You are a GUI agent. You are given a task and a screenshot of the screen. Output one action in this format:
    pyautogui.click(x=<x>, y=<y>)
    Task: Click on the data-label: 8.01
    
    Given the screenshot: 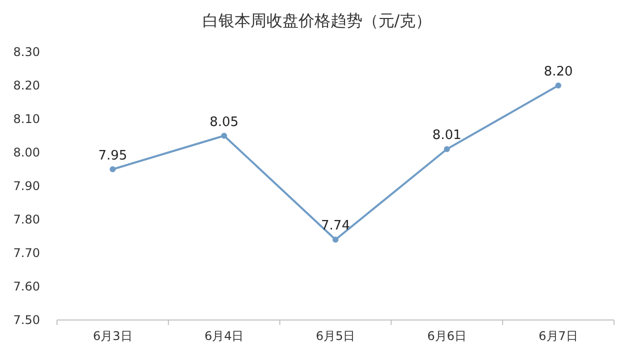 What is the action you would take?
    pyautogui.click(x=447, y=136)
    